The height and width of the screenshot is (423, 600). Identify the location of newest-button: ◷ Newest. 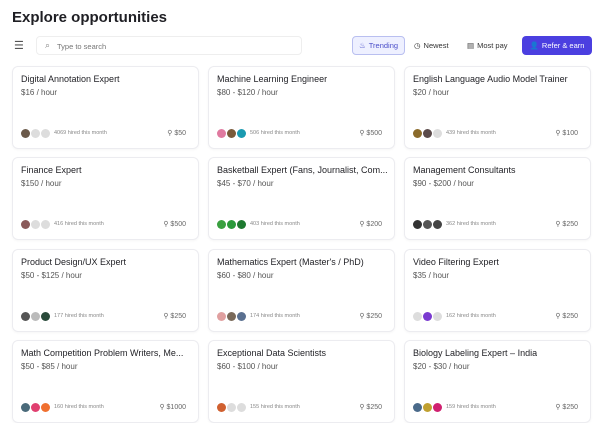
(431, 45).